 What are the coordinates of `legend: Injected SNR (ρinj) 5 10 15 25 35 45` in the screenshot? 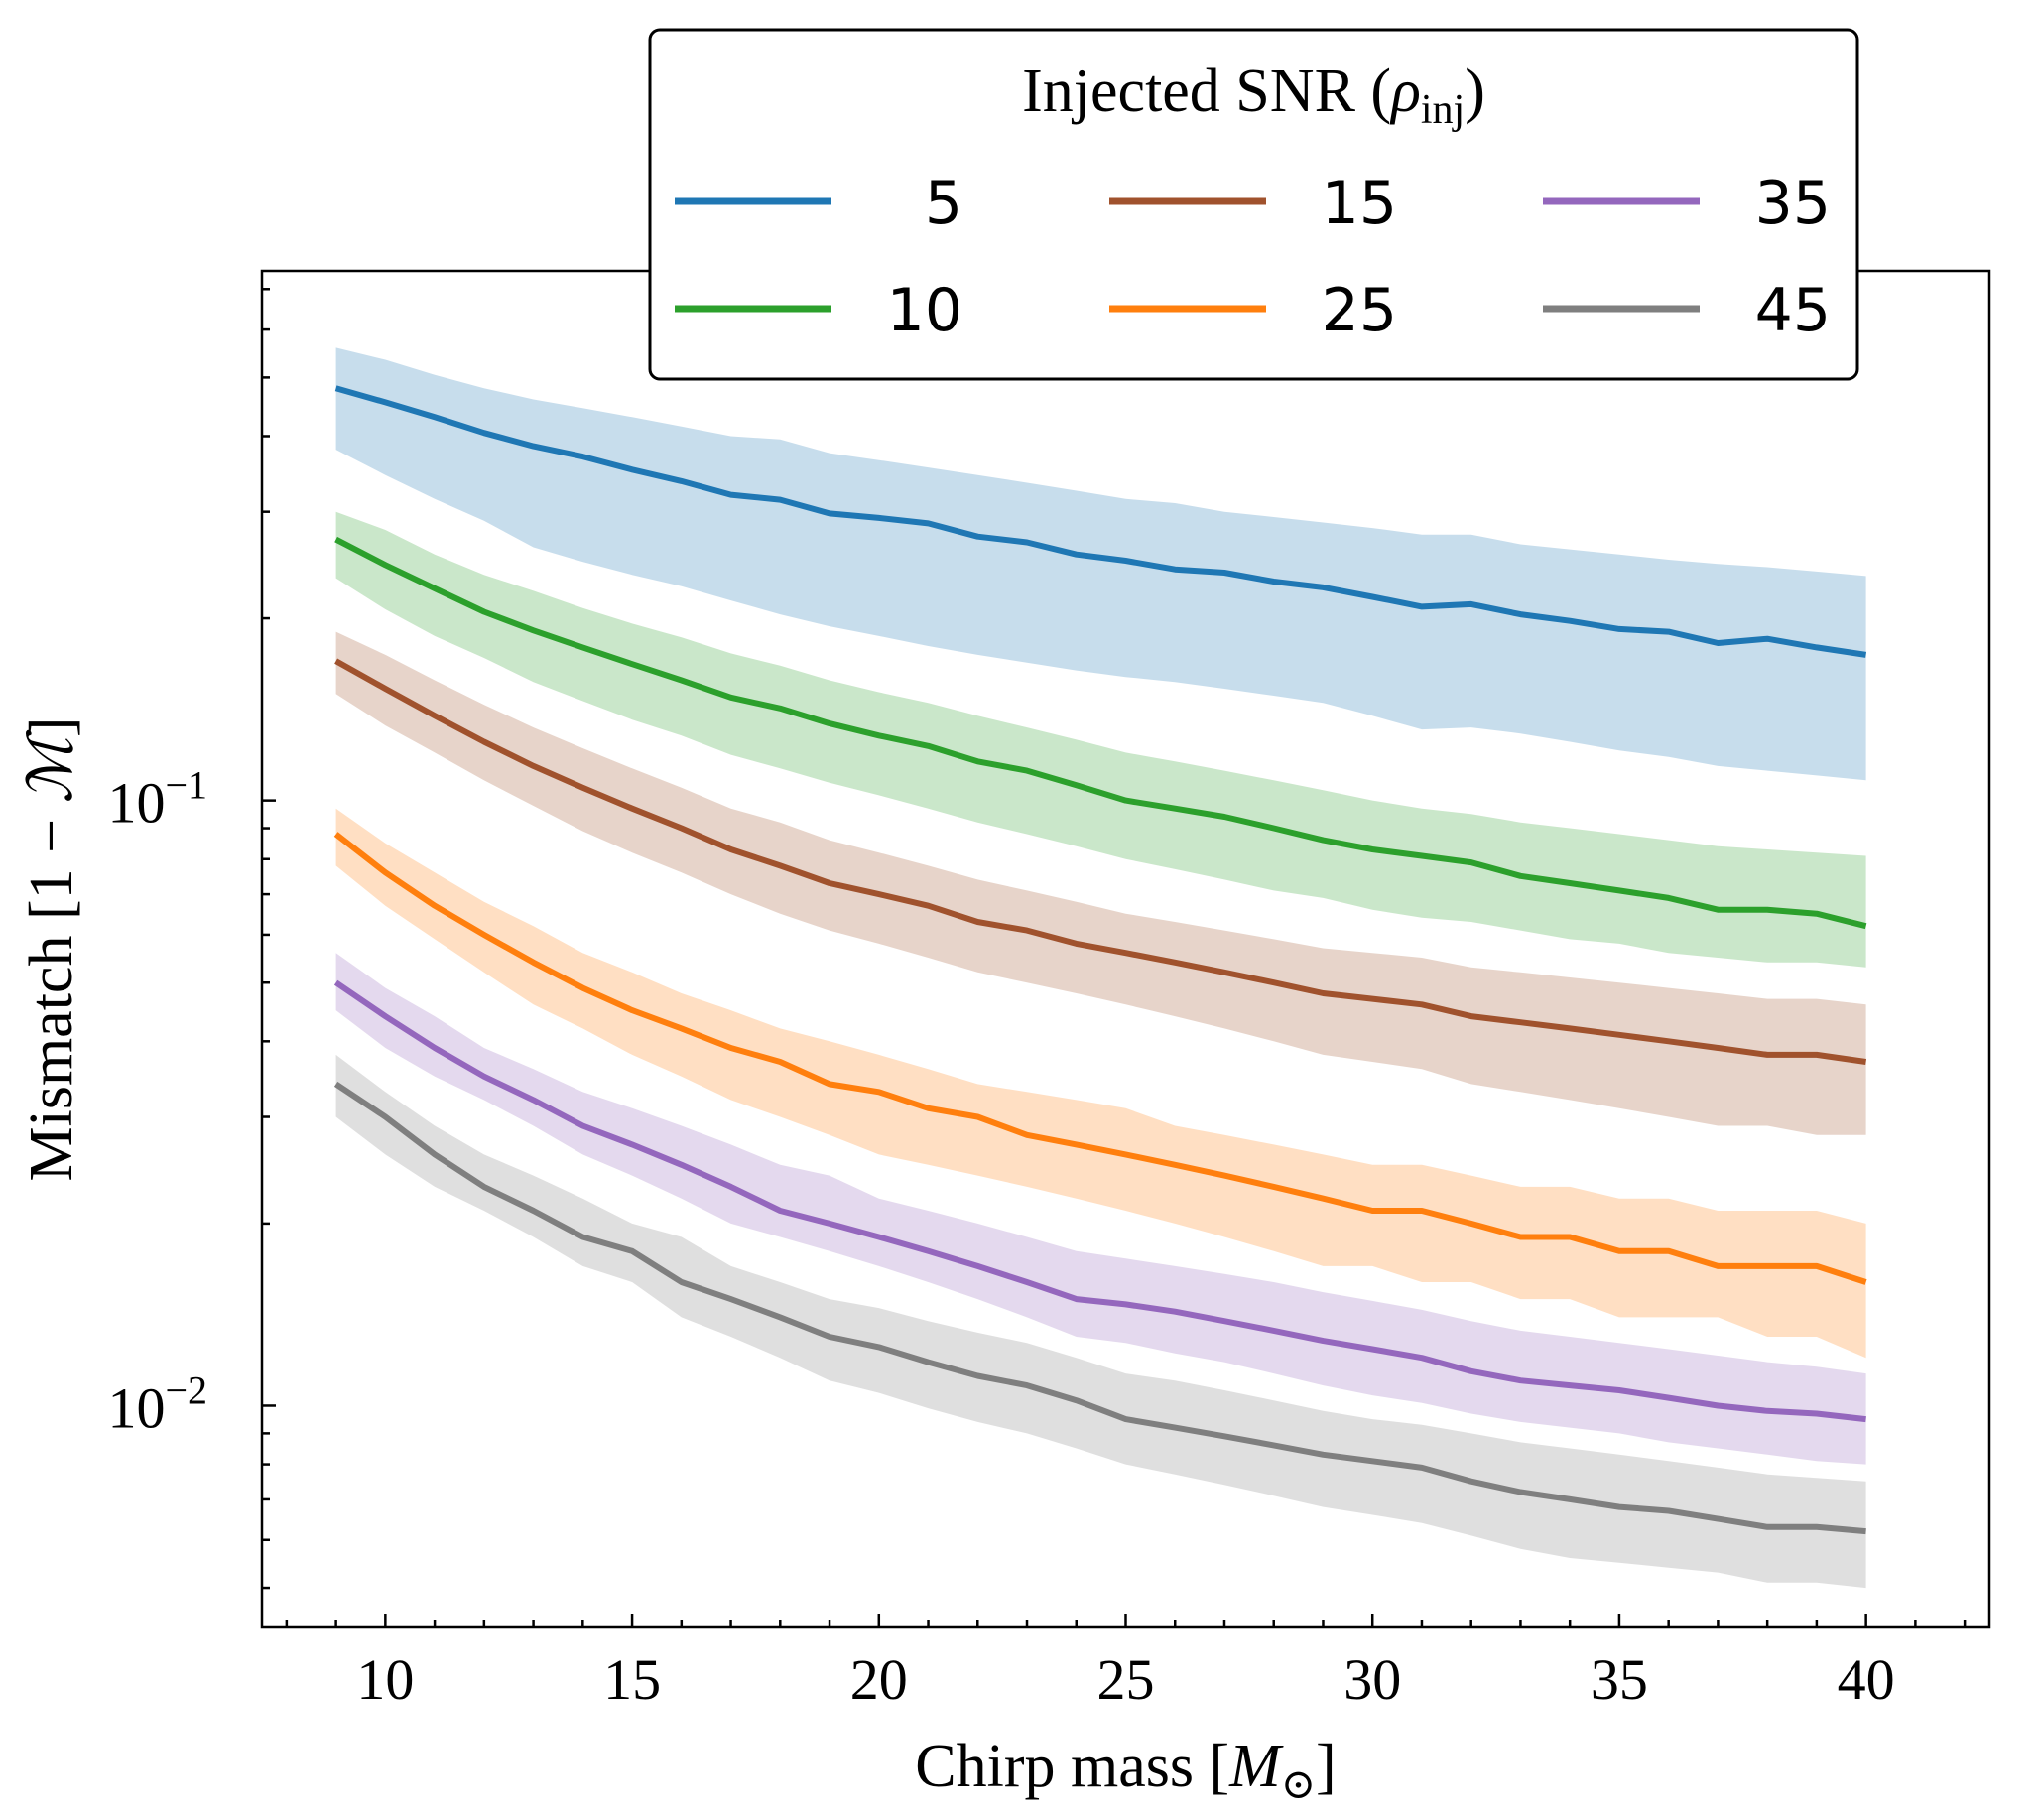 It's located at (1253, 204).